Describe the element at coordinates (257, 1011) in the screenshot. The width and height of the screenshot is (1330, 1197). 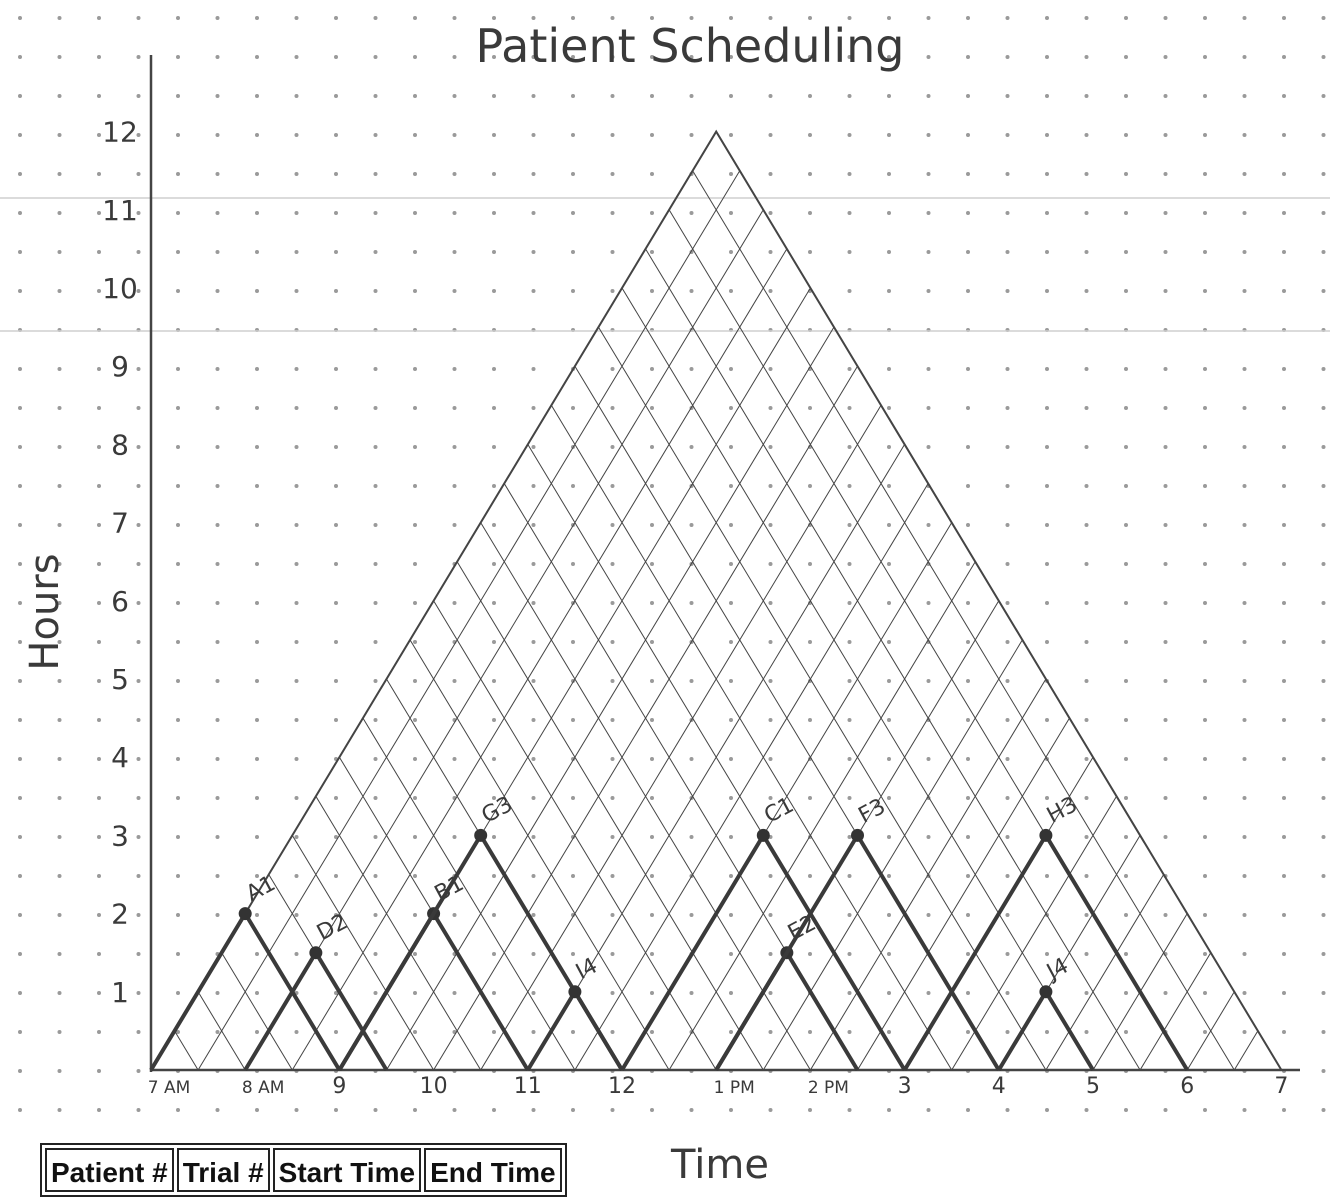
I see `grid-line-falling` at that location.